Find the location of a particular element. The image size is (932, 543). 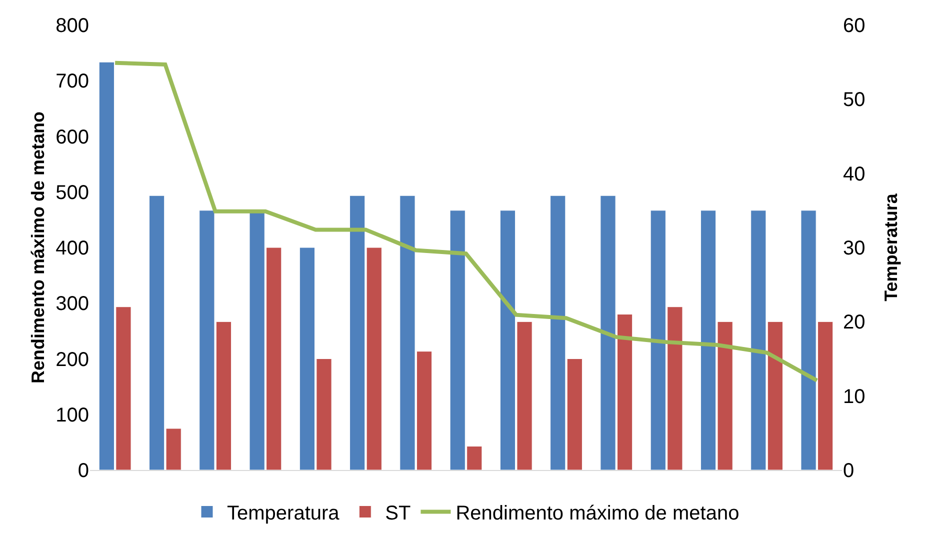

y-tick-label: 200 is located at coordinates (72, 359).